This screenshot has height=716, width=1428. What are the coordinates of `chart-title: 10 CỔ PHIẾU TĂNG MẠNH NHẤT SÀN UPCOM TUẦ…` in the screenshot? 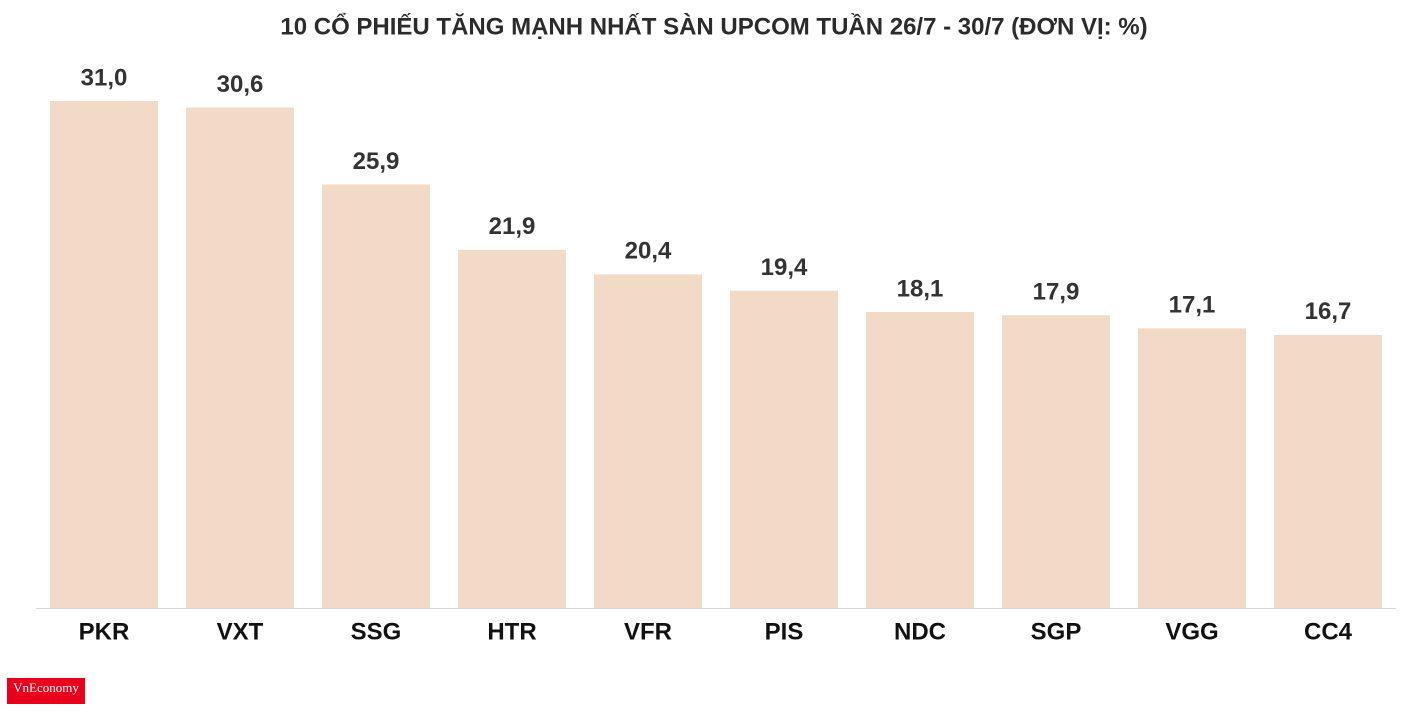 It's located at (713, 26).